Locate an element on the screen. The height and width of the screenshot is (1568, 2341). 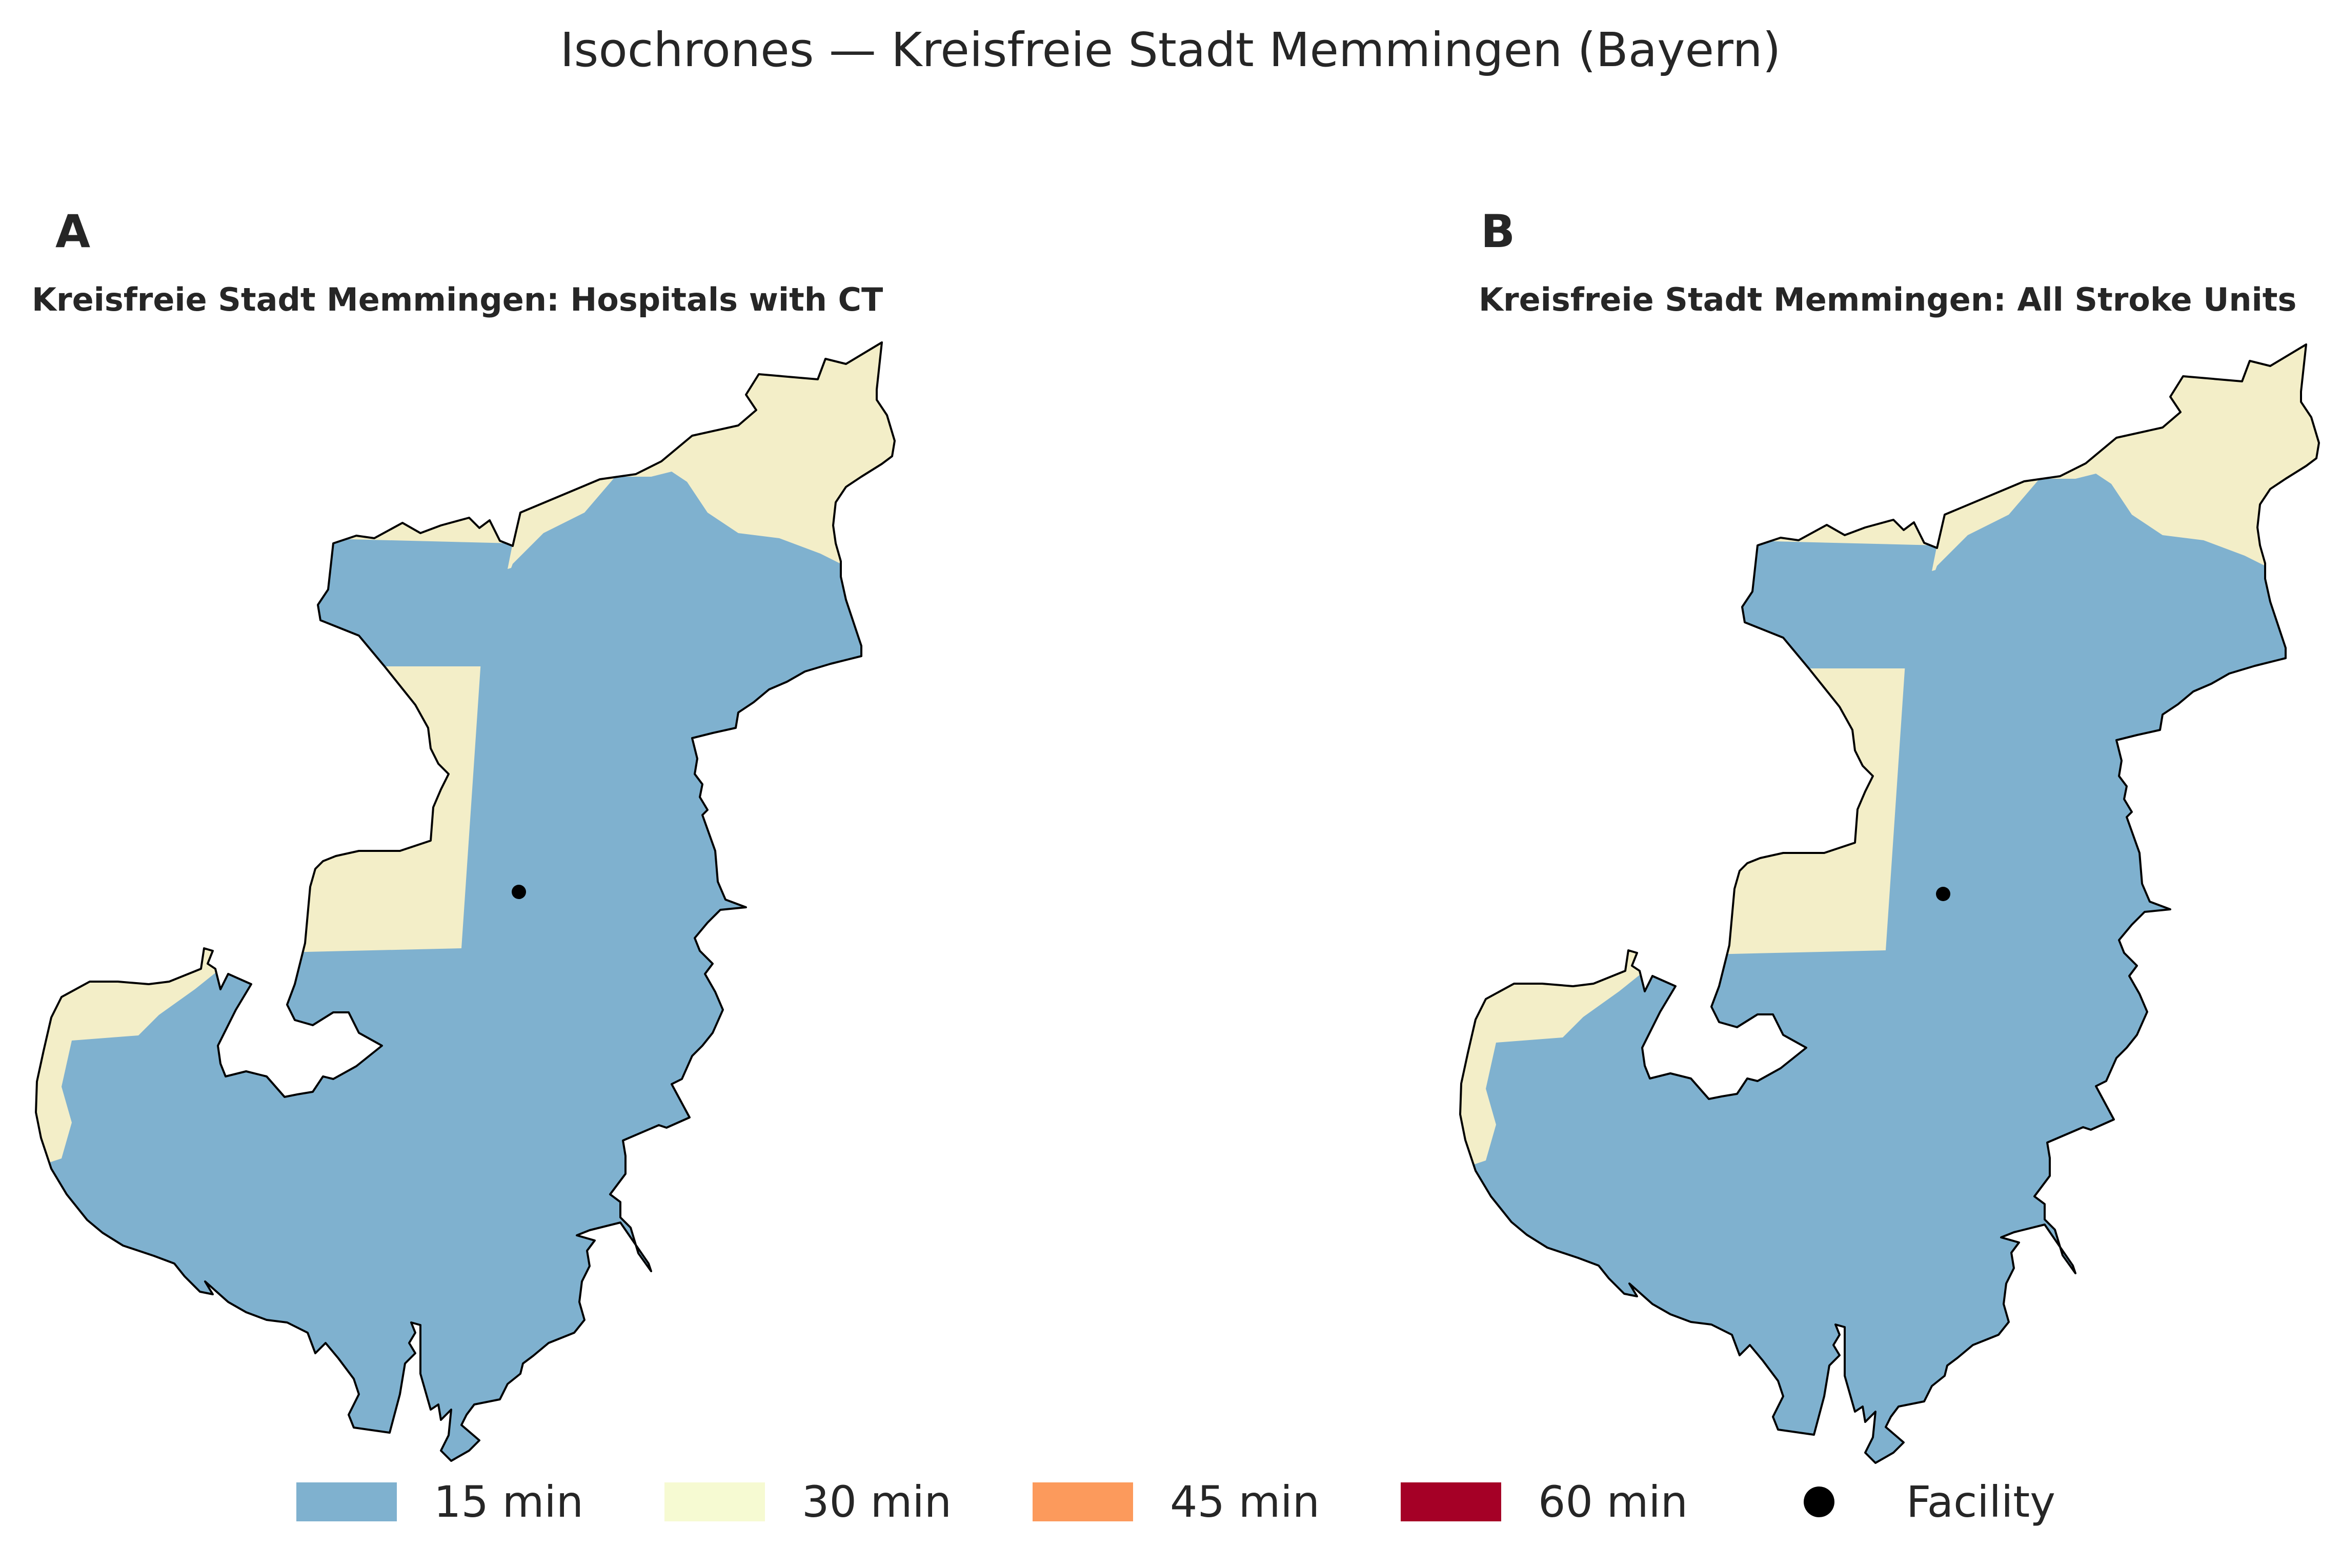
legend-item-60: 60 min is located at coordinates (1544, 1502).